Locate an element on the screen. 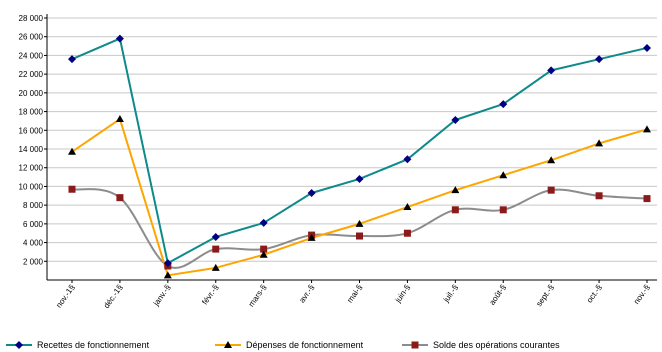 This screenshot has height=352, width=662. x-tick-label: août-§ is located at coordinates (498, 295).